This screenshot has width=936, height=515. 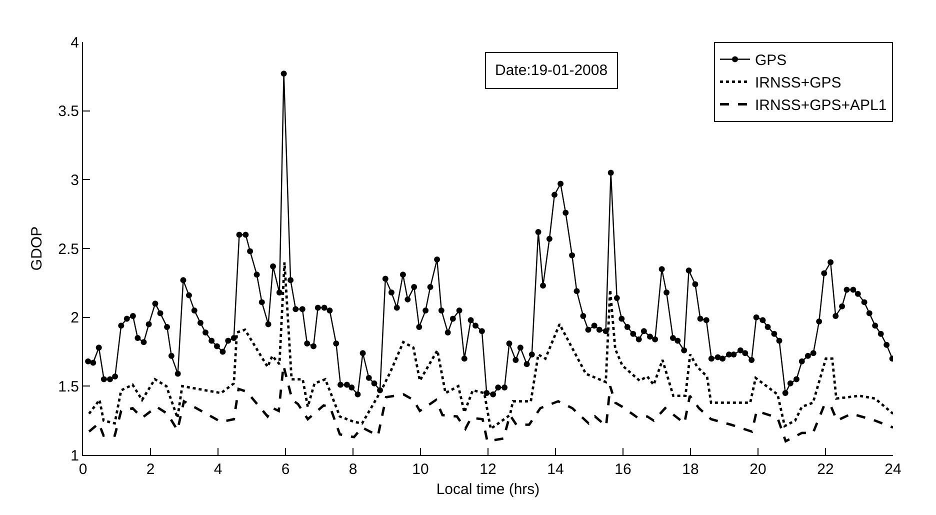 What do you see at coordinates (893, 469) in the screenshot?
I see `x-tick-label: 24` at bounding box center [893, 469].